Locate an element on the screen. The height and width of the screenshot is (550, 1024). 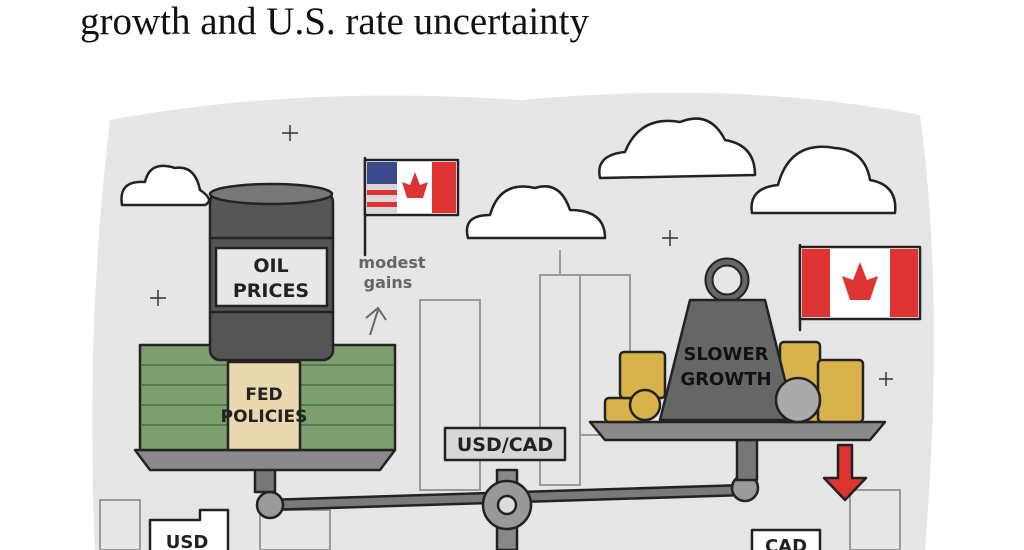
flag-canada is located at coordinates (860, 287).